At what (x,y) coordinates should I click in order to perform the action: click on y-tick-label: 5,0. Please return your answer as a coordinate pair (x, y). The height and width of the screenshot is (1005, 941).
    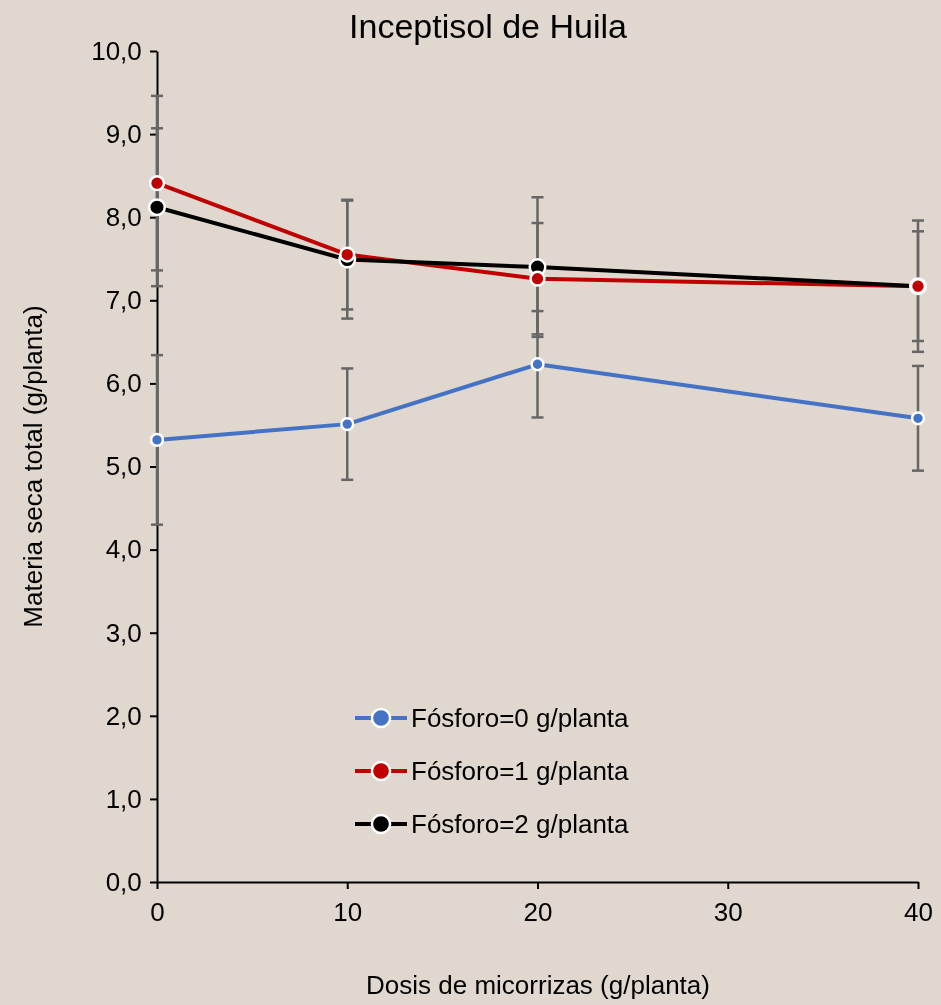
    Looking at the image, I should click on (123, 466).